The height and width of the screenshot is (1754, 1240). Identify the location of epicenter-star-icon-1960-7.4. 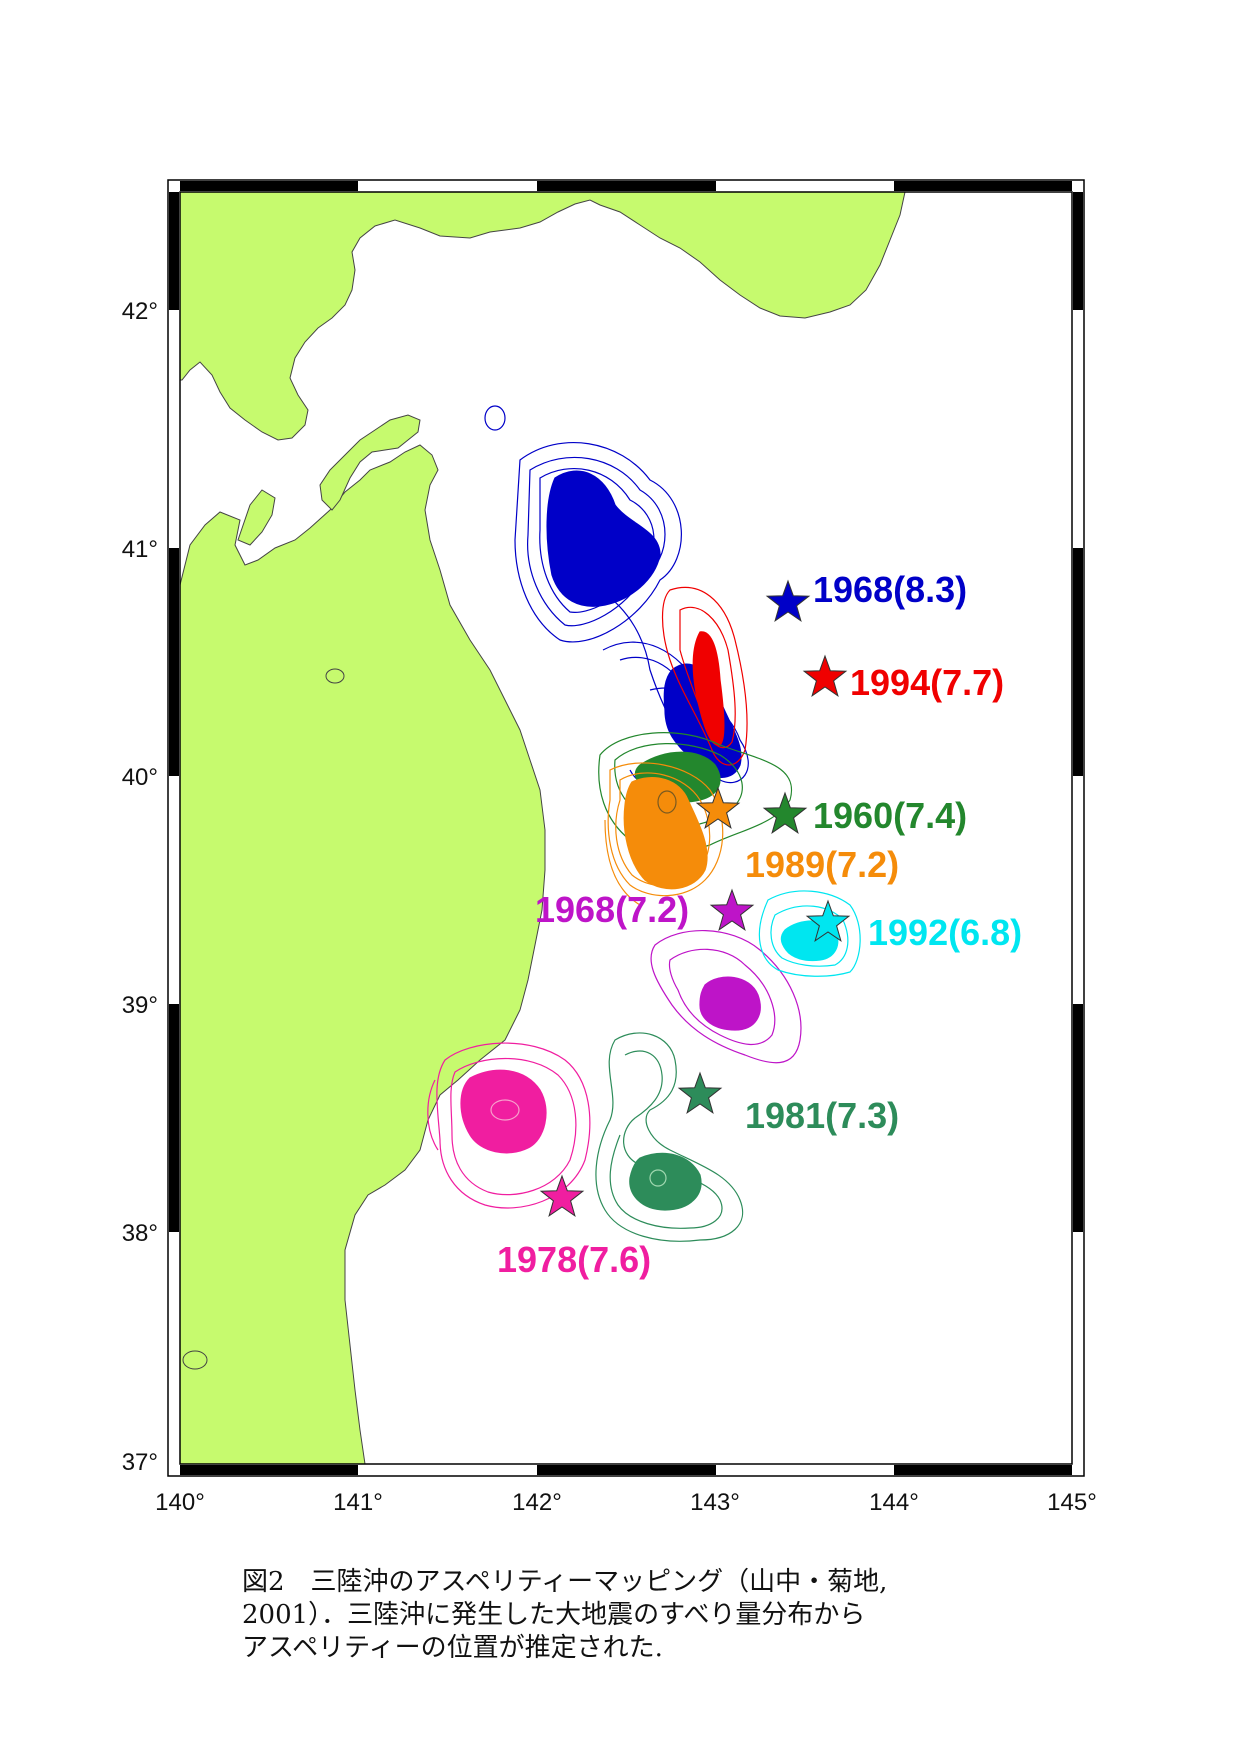
(785, 812).